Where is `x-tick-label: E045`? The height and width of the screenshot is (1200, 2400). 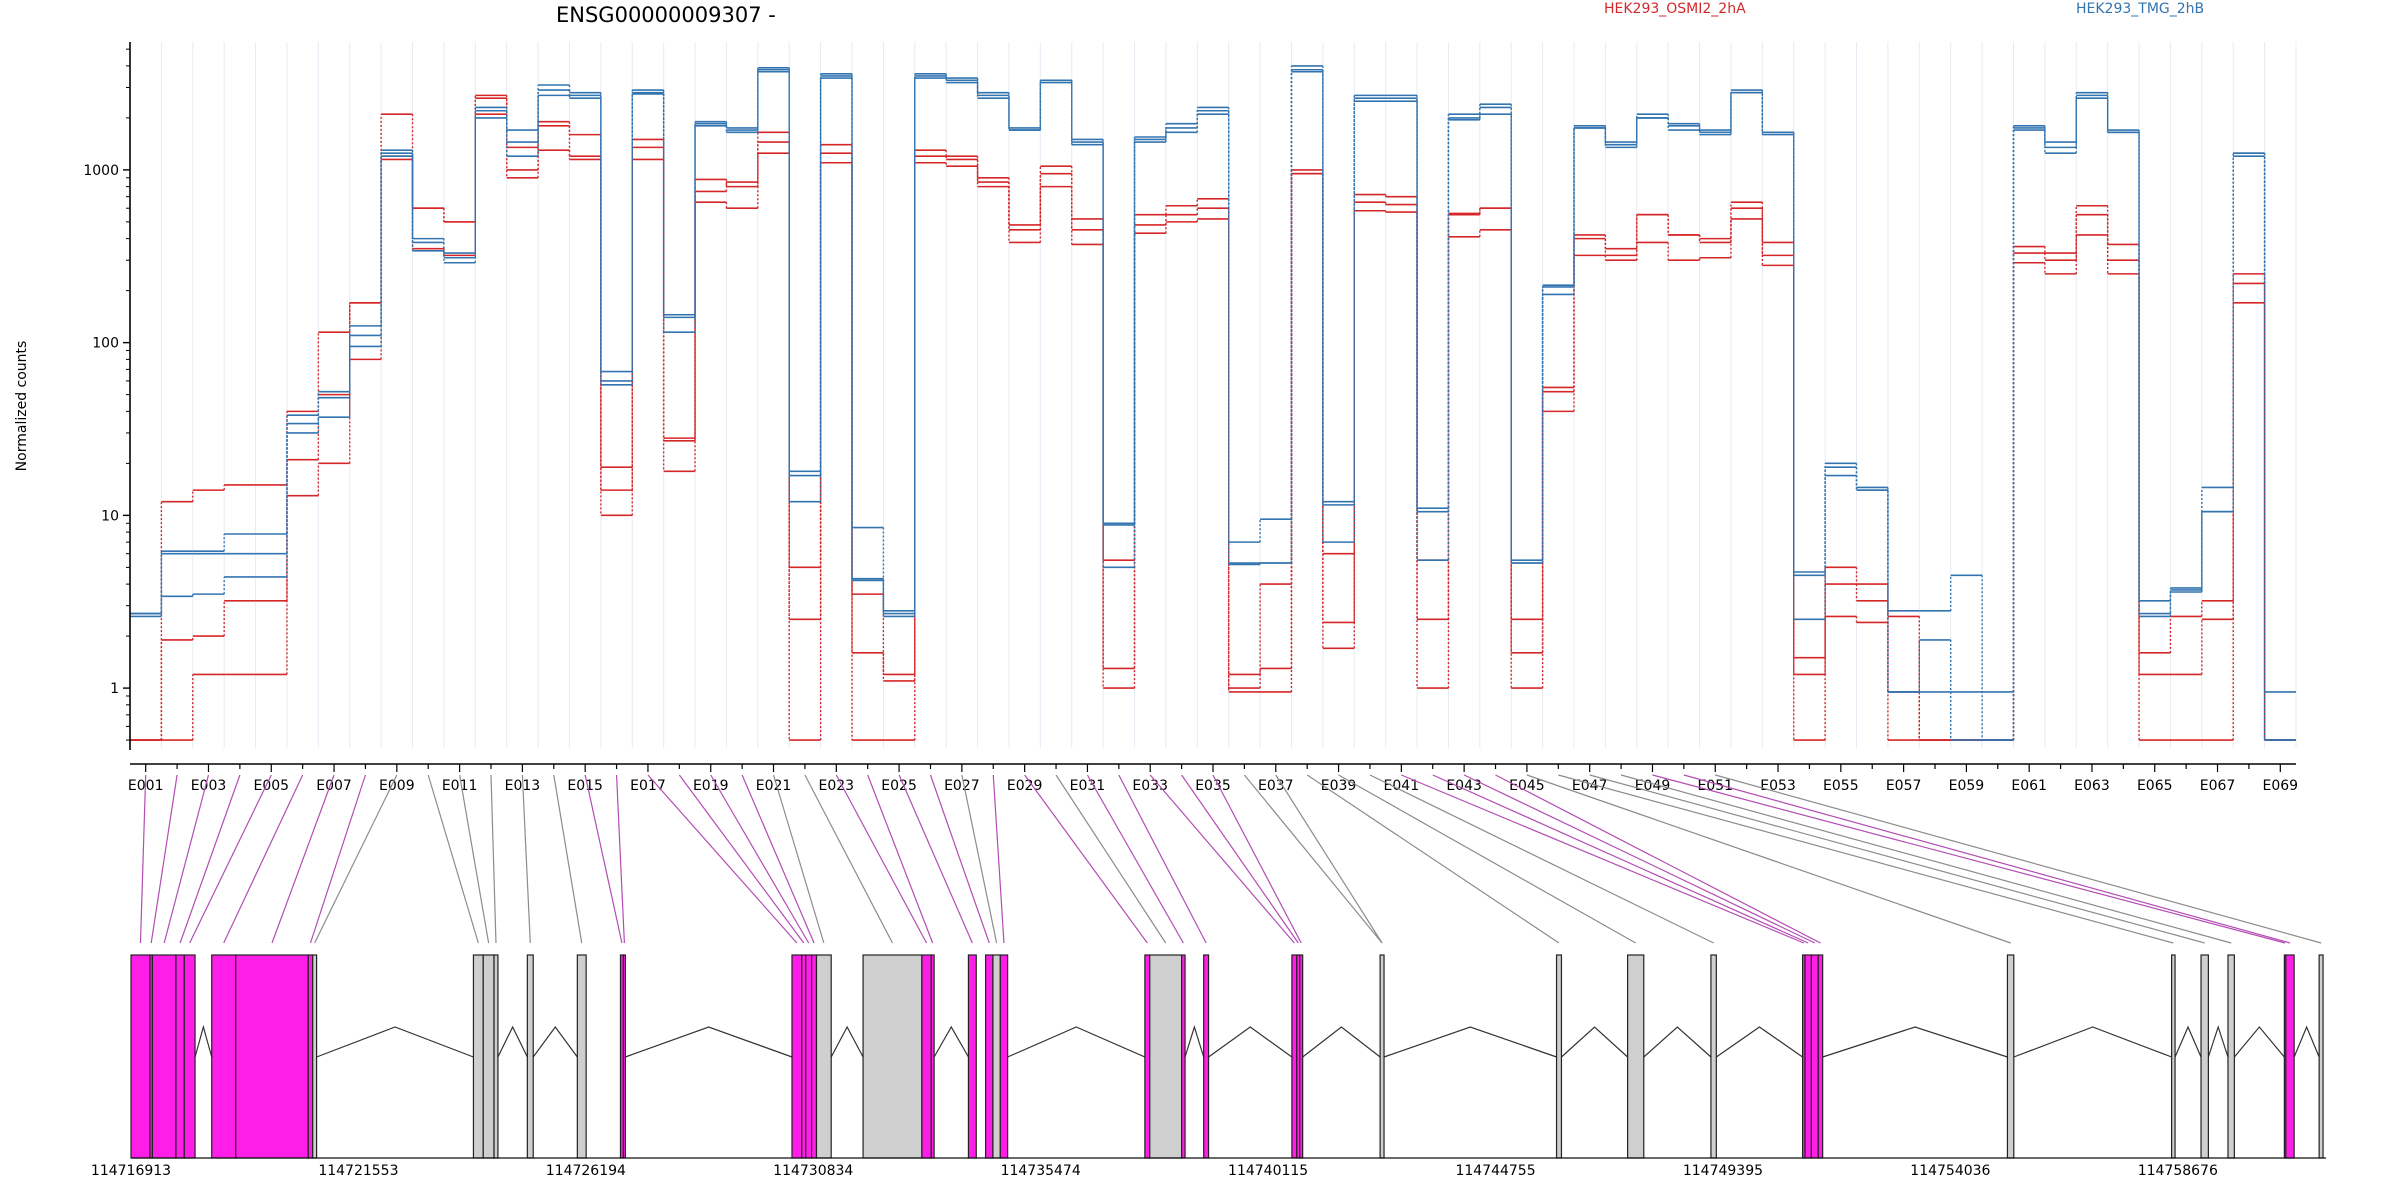
x-tick-label: E045 is located at coordinates (1527, 786).